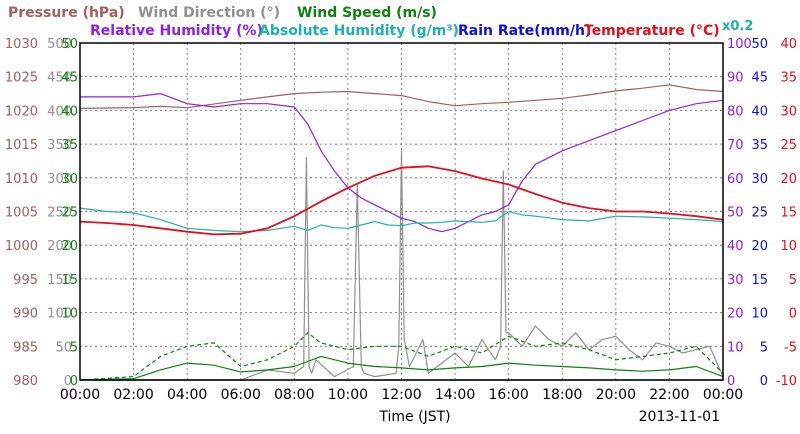 Image resolution: width=800 pixels, height=434 pixels. I want to click on y-tick-pressure: 985, so click(25, 347).